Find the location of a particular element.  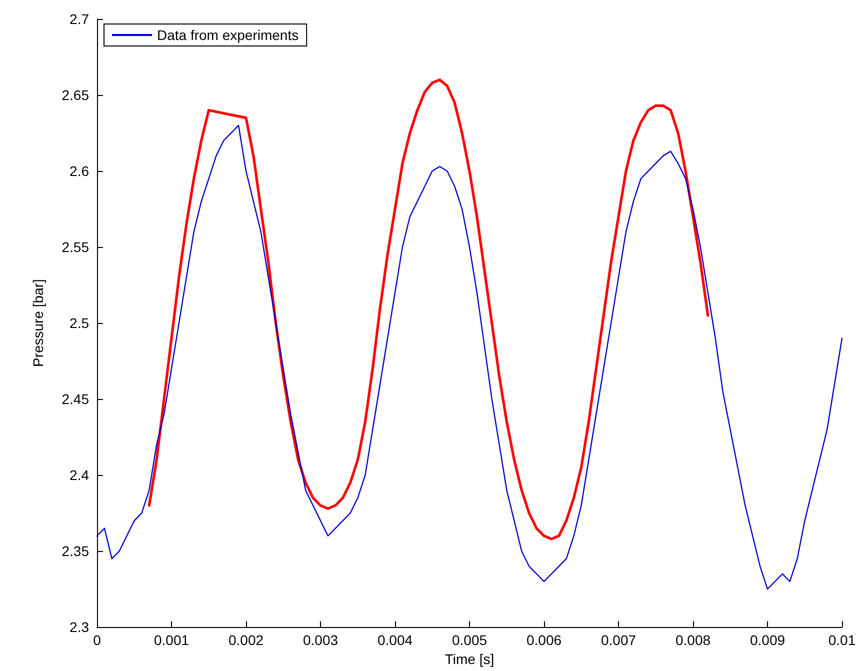

x-tick-label: 0.01 is located at coordinates (842, 640).